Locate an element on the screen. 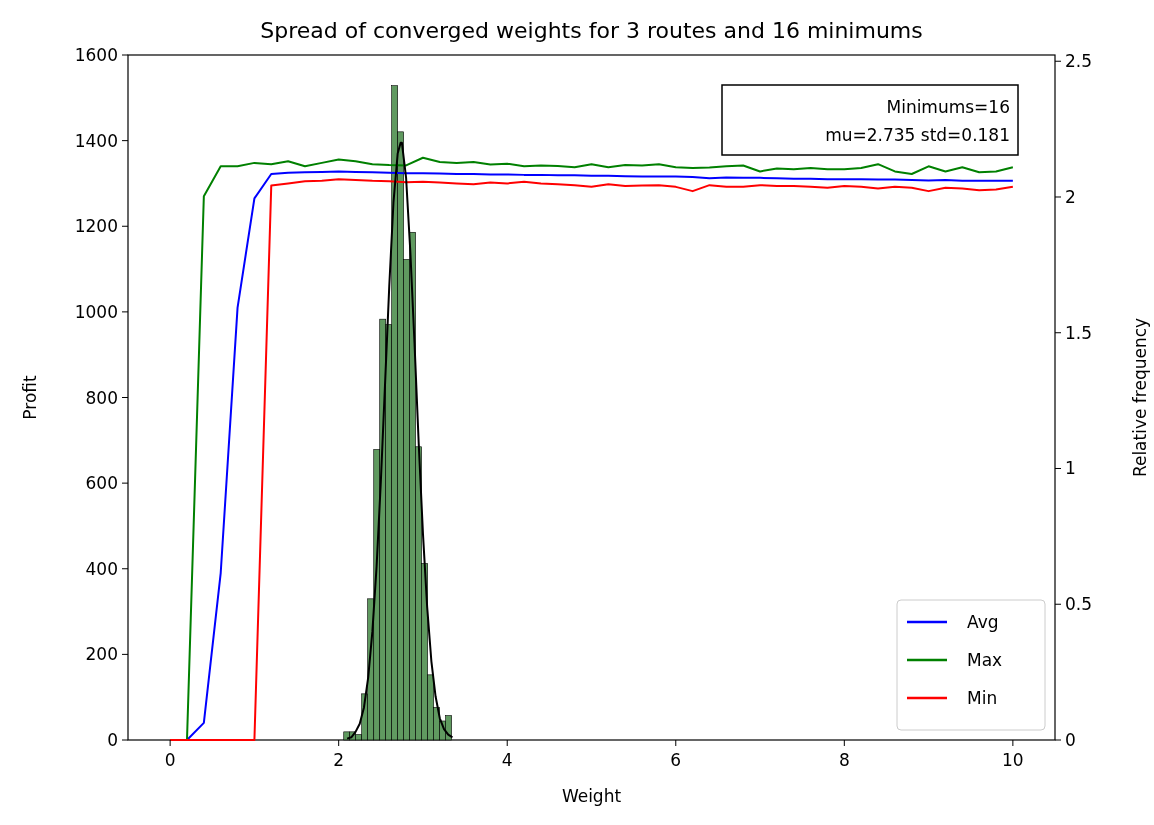  annotation: Minimums=16 mu=2.735 std=0.181 is located at coordinates (917, 121).